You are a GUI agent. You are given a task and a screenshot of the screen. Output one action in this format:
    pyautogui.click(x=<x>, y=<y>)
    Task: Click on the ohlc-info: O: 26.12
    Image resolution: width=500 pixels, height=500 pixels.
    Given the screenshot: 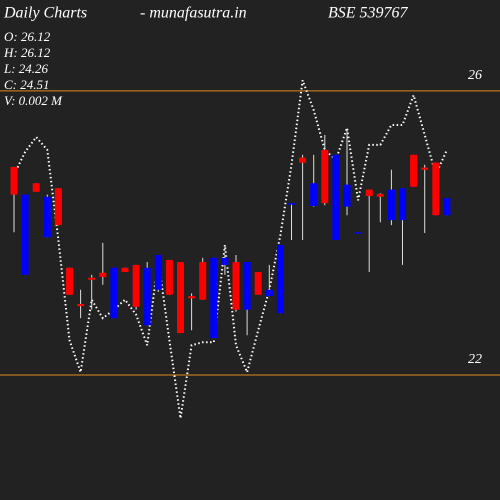 What is the action you would take?
    pyautogui.click(x=27, y=36)
    